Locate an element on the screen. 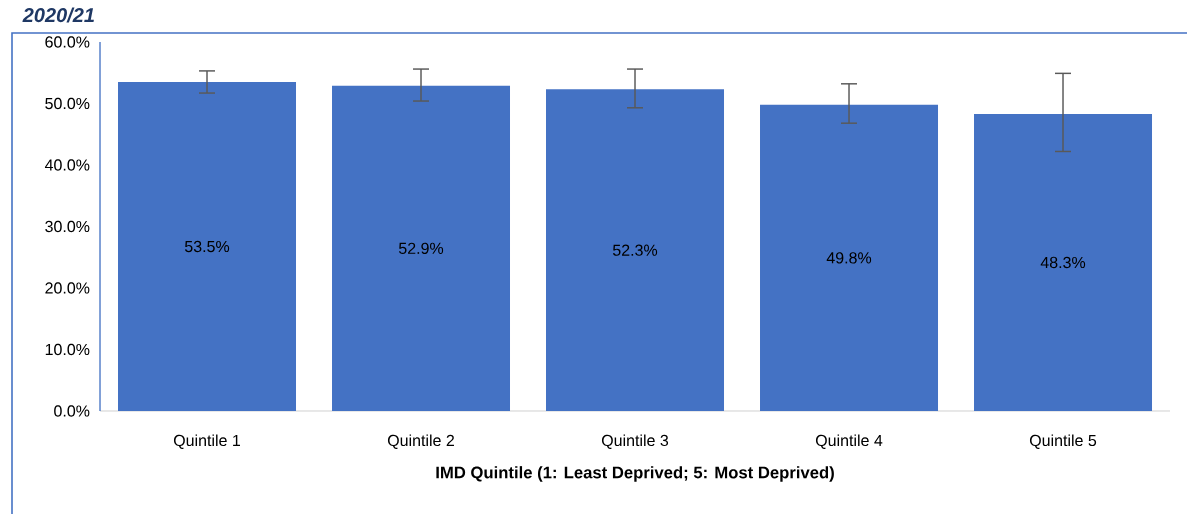 The height and width of the screenshot is (514, 1187). data-label: 52.3% is located at coordinates (635, 250).